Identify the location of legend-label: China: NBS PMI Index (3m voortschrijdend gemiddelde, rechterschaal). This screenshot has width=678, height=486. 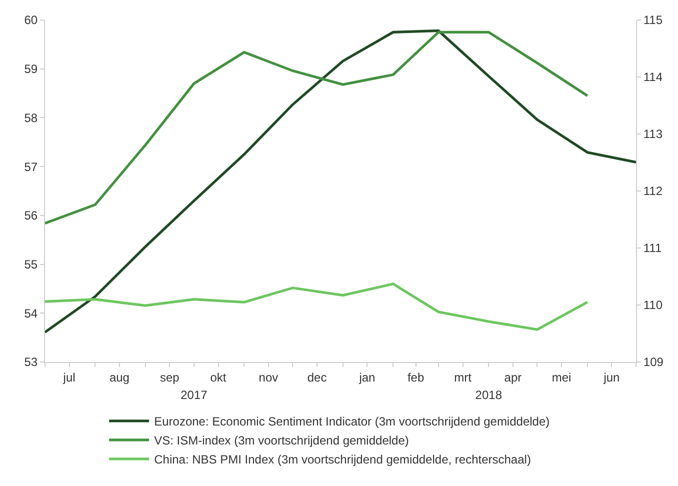
(342, 459).